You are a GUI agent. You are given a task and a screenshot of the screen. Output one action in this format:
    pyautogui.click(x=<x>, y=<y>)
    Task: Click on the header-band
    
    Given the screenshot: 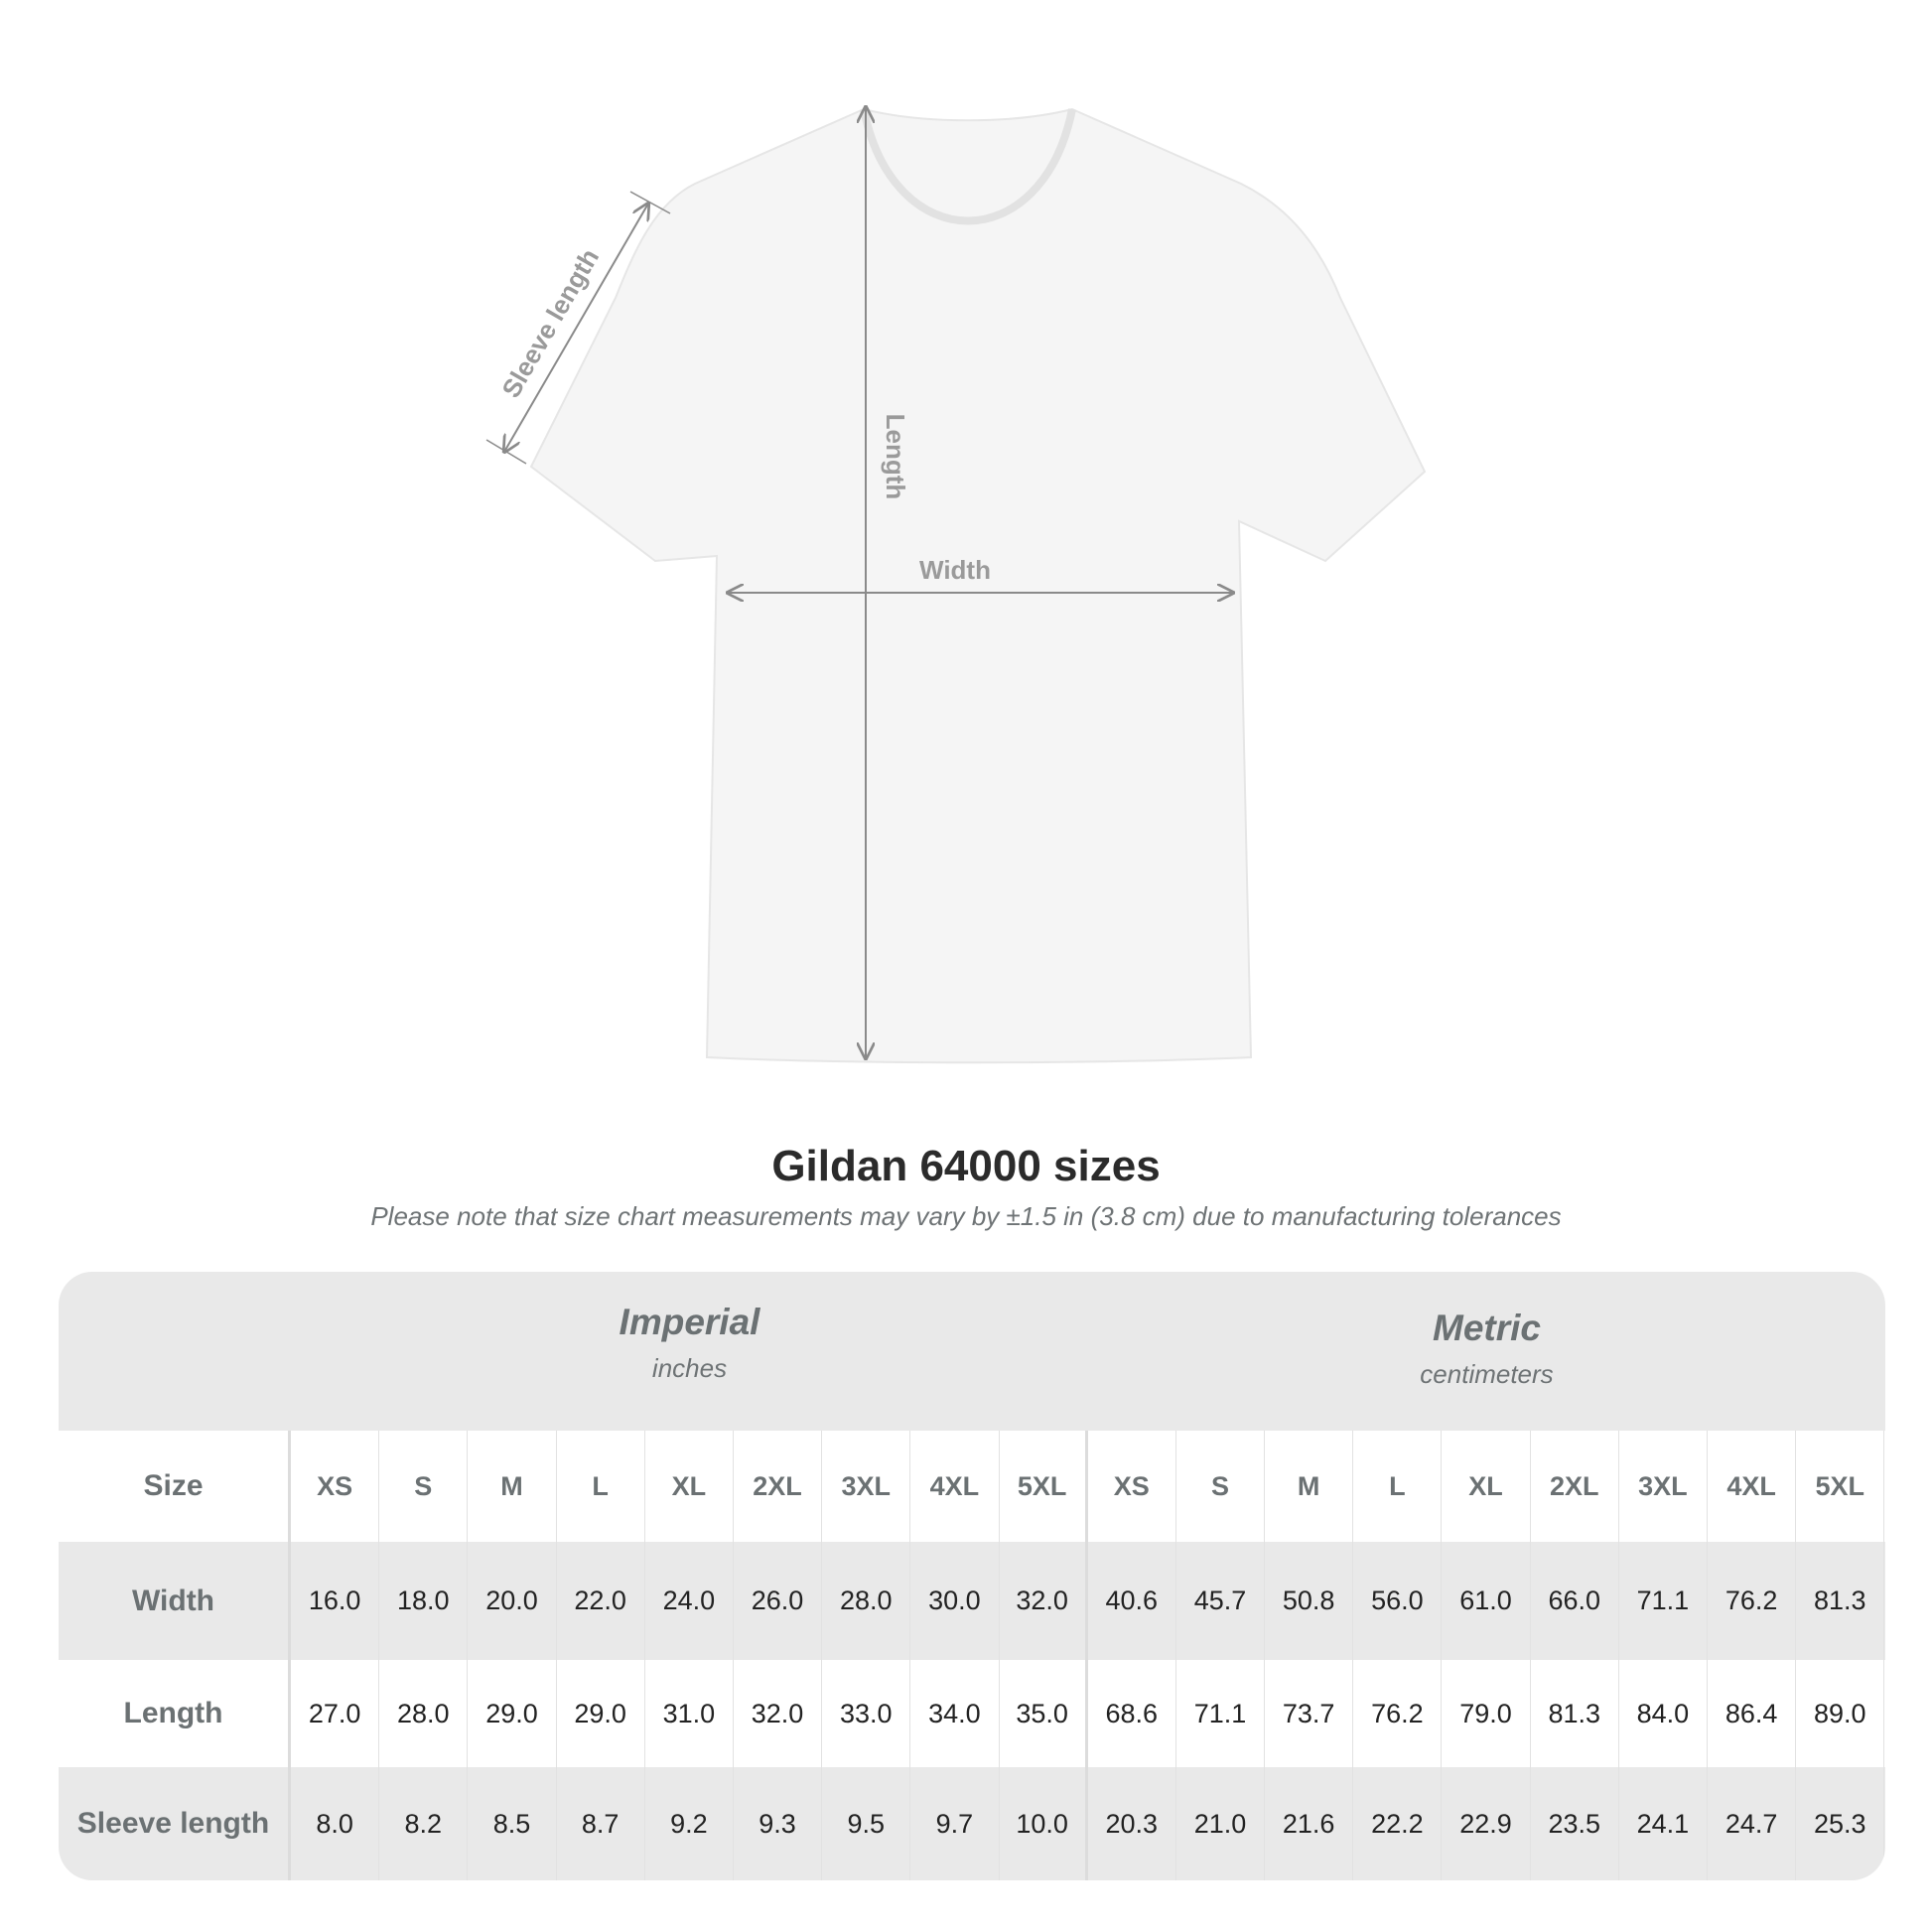 What is the action you would take?
    pyautogui.click(x=972, y=1351)
    